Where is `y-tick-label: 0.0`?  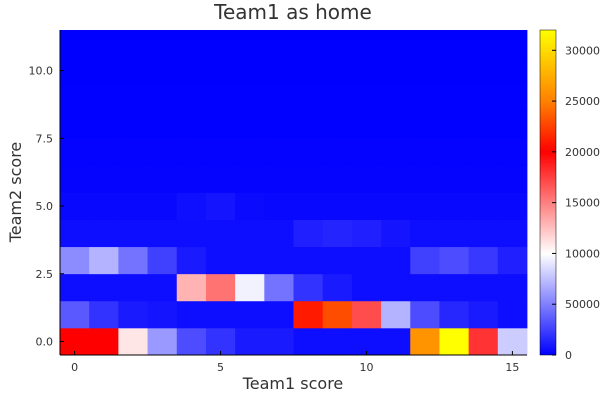
y-tick-label: 0.0 is located at coordinates (45, 341).